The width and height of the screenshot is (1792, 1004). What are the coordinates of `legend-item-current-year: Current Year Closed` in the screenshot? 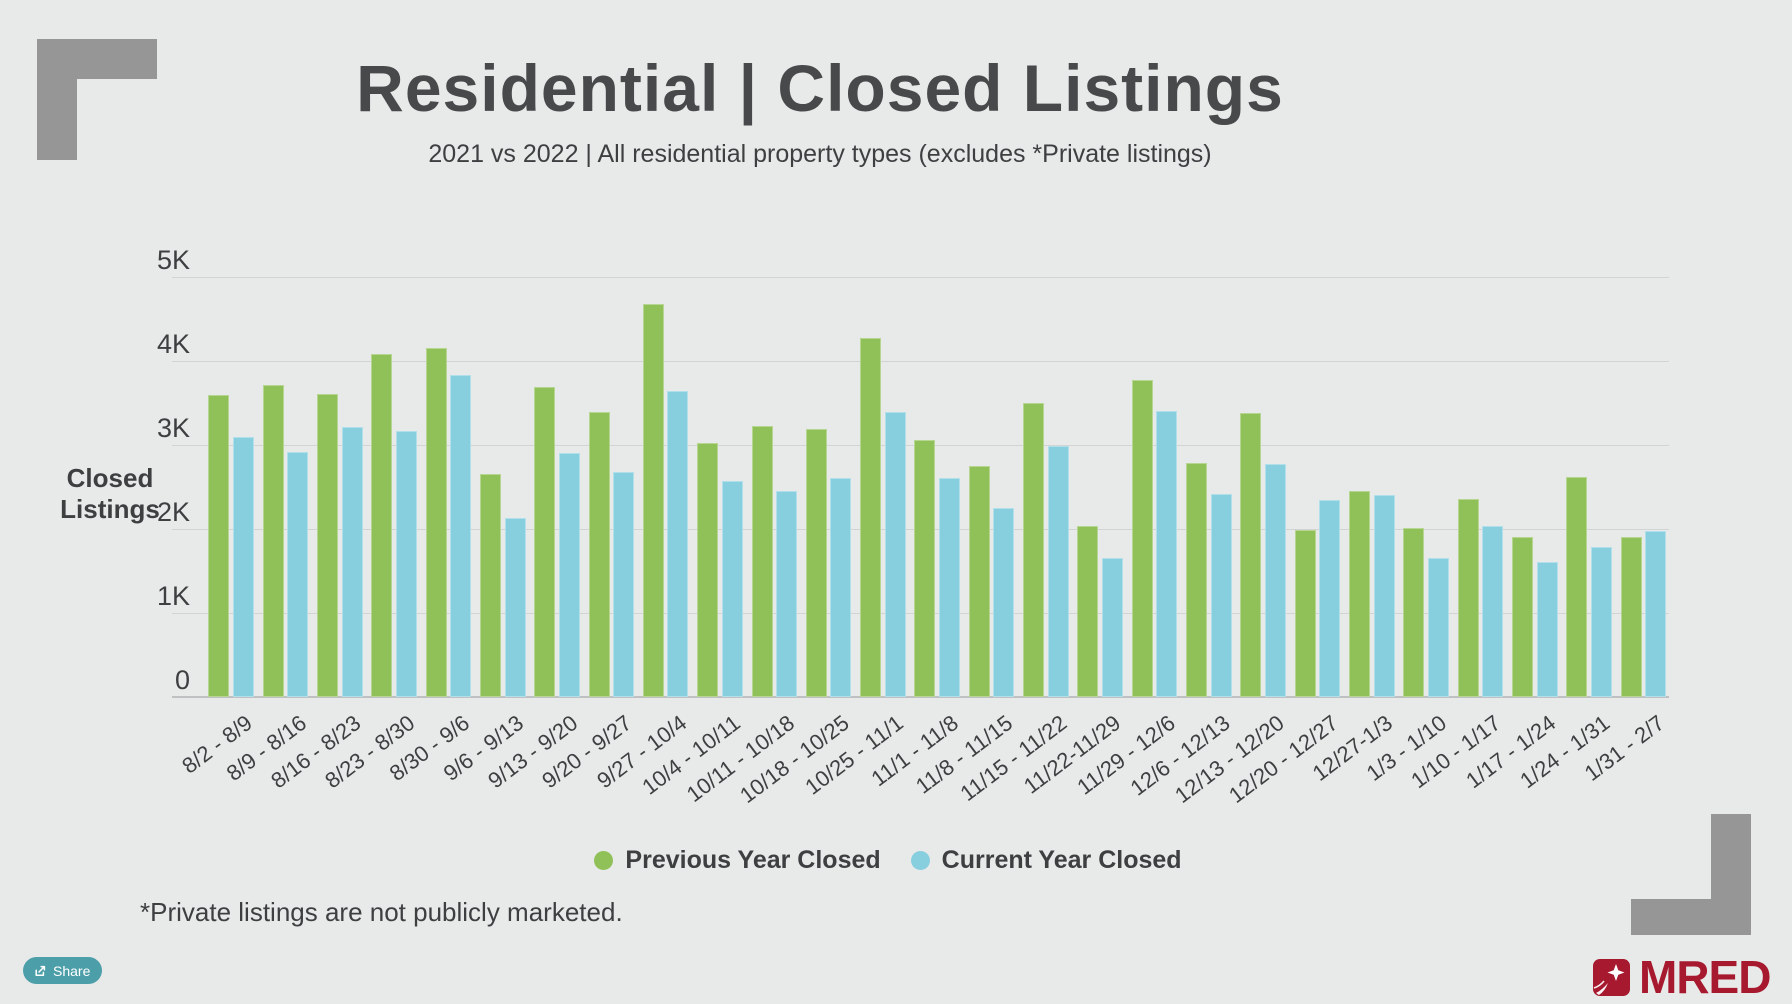 It's located at (1046, 860).